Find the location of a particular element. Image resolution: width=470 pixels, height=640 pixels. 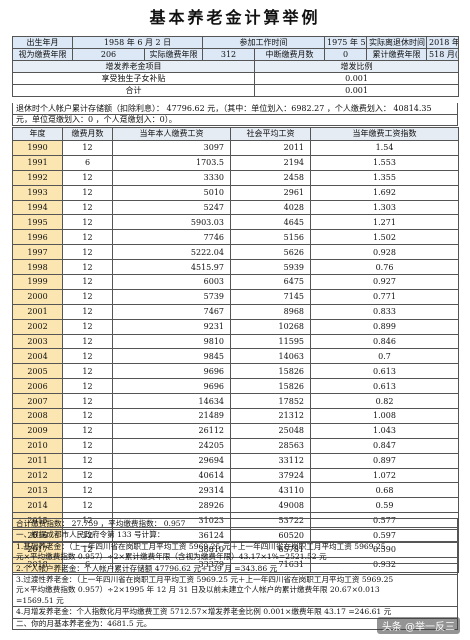

ratio-header: 增发比例 is located at coordinates (357, 66).